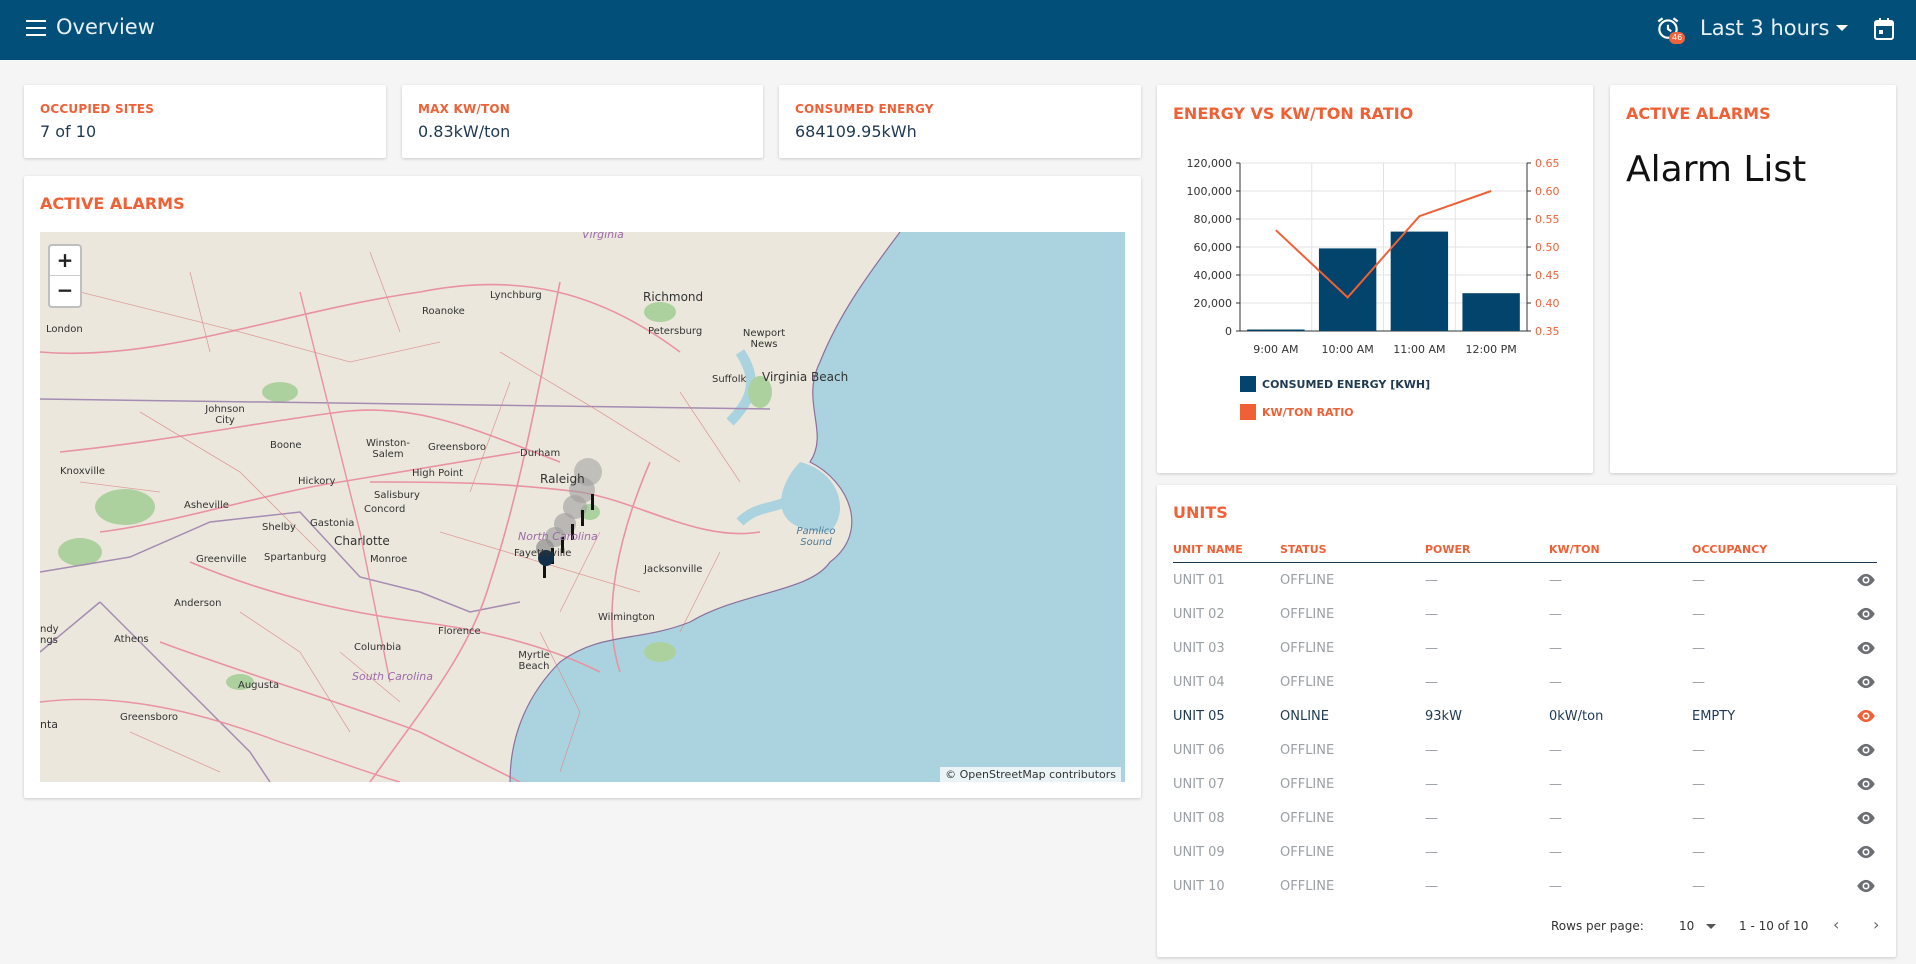 Image resolution: width=1916 pixels, height=964 pixels. Describe the element at coordinates (1199, 886) in the screenshot. I see `unit-name-cell: UNIT 10` at that location.